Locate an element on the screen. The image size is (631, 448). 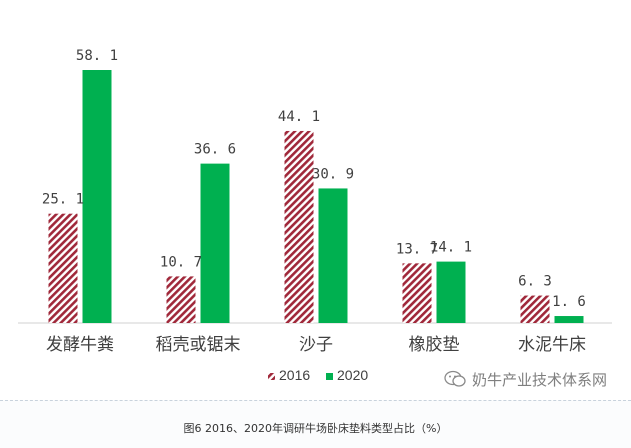
legend-swatch-2016 is located at coordinates (271, 376).